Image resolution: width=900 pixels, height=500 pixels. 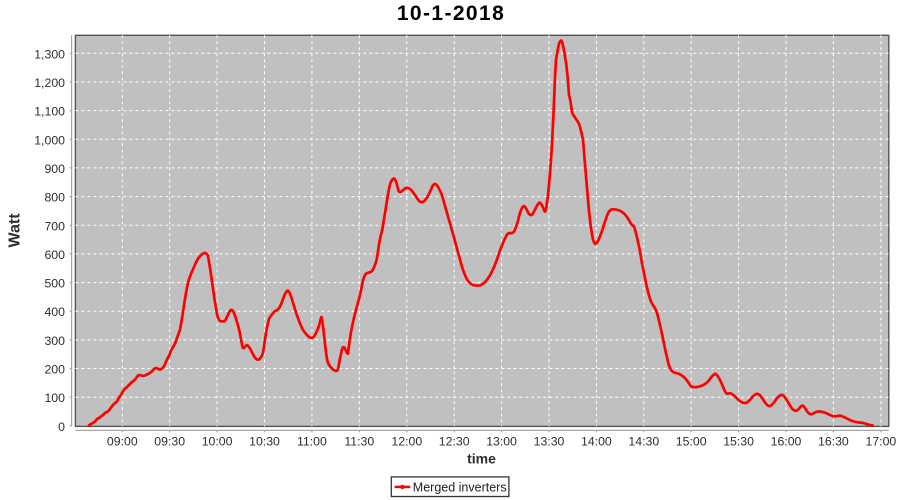 I want to click on svg-text: 100, so click(x=54, y=398).